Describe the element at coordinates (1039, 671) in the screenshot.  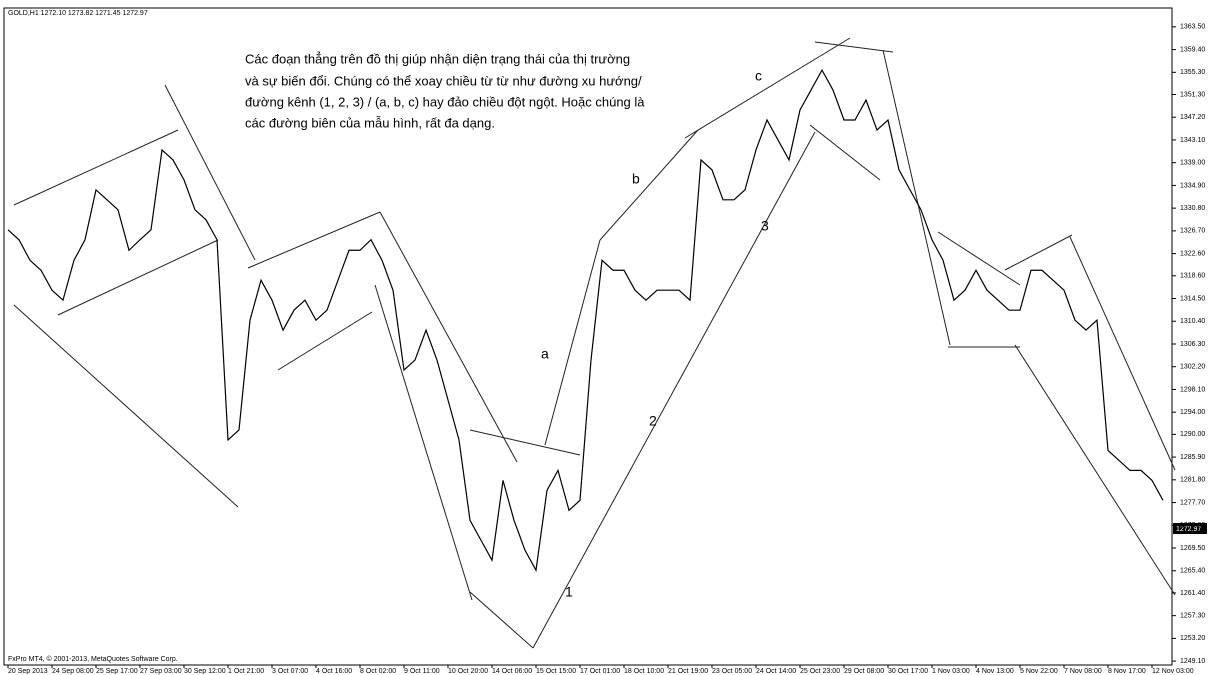
I see `x-tick-label: 5 Nov 22:00` at that location.